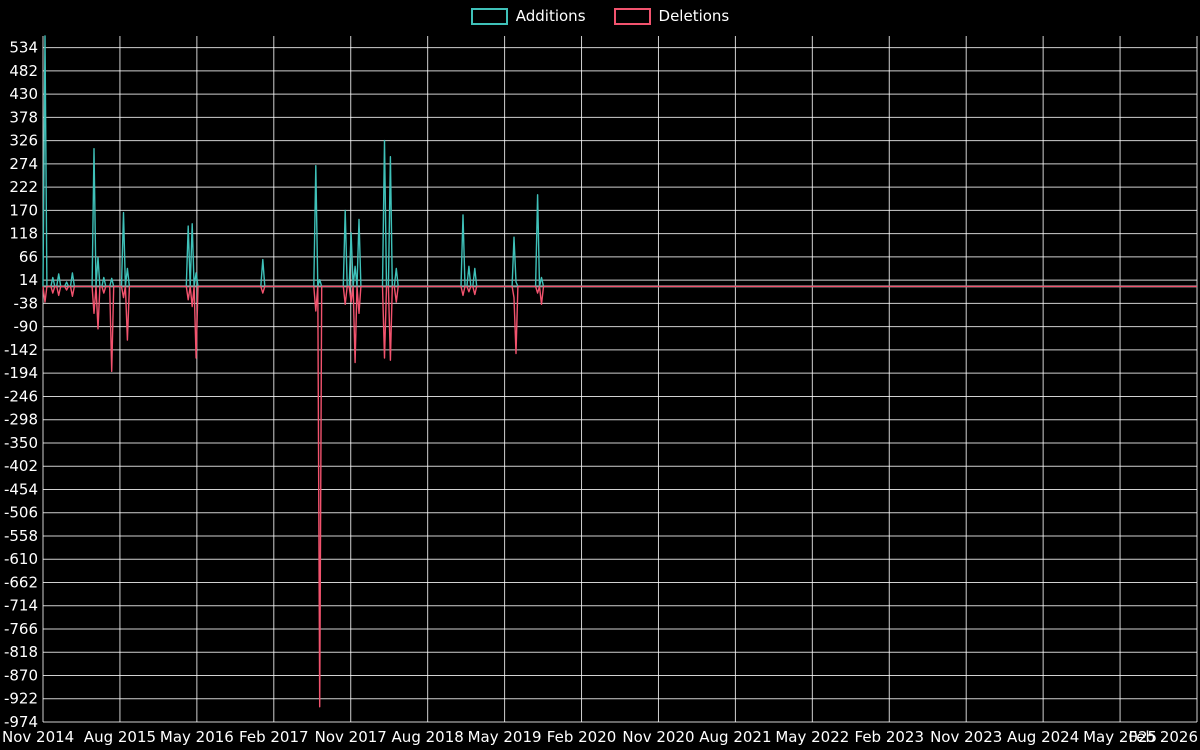 The width and height of the screenshot is (1200, 750). I want to click on chart-legend: Additions Deletions, so click(600, 16).